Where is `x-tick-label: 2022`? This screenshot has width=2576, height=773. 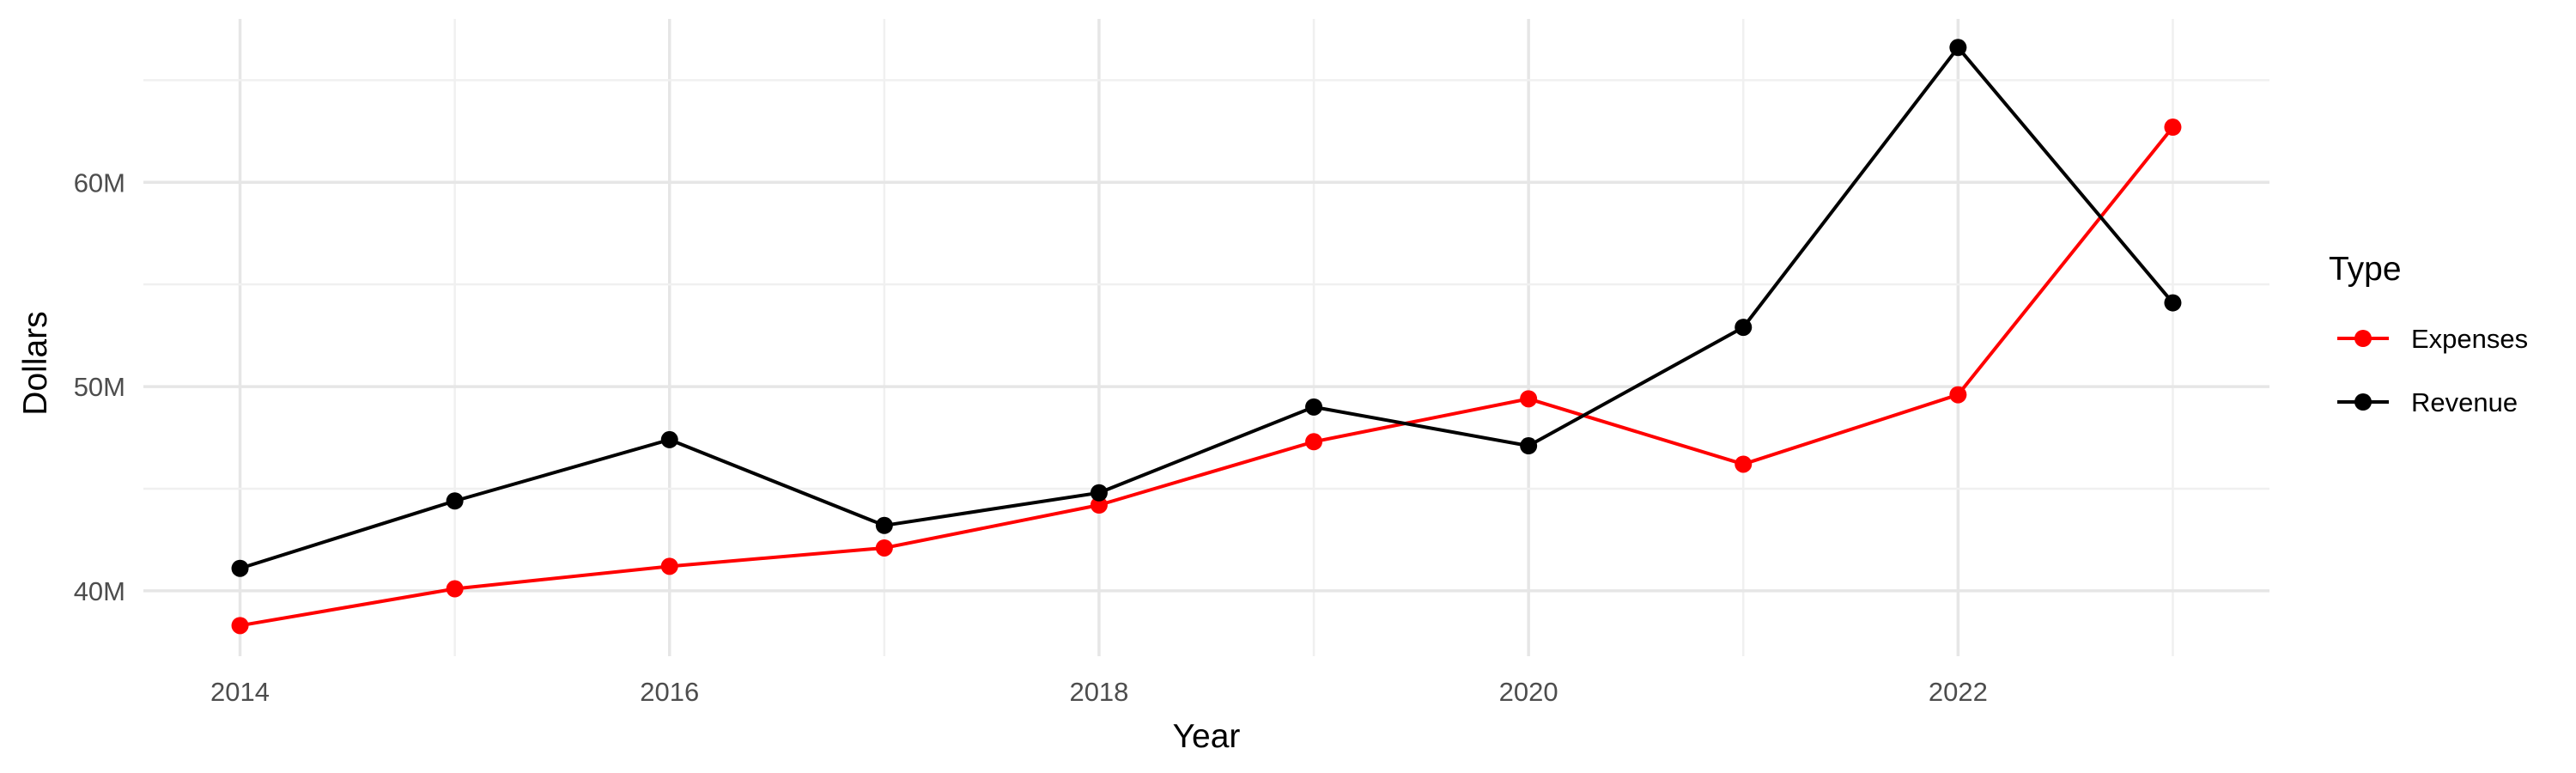 x-tick-label: 2022 is located at coordinates (1959, 692).